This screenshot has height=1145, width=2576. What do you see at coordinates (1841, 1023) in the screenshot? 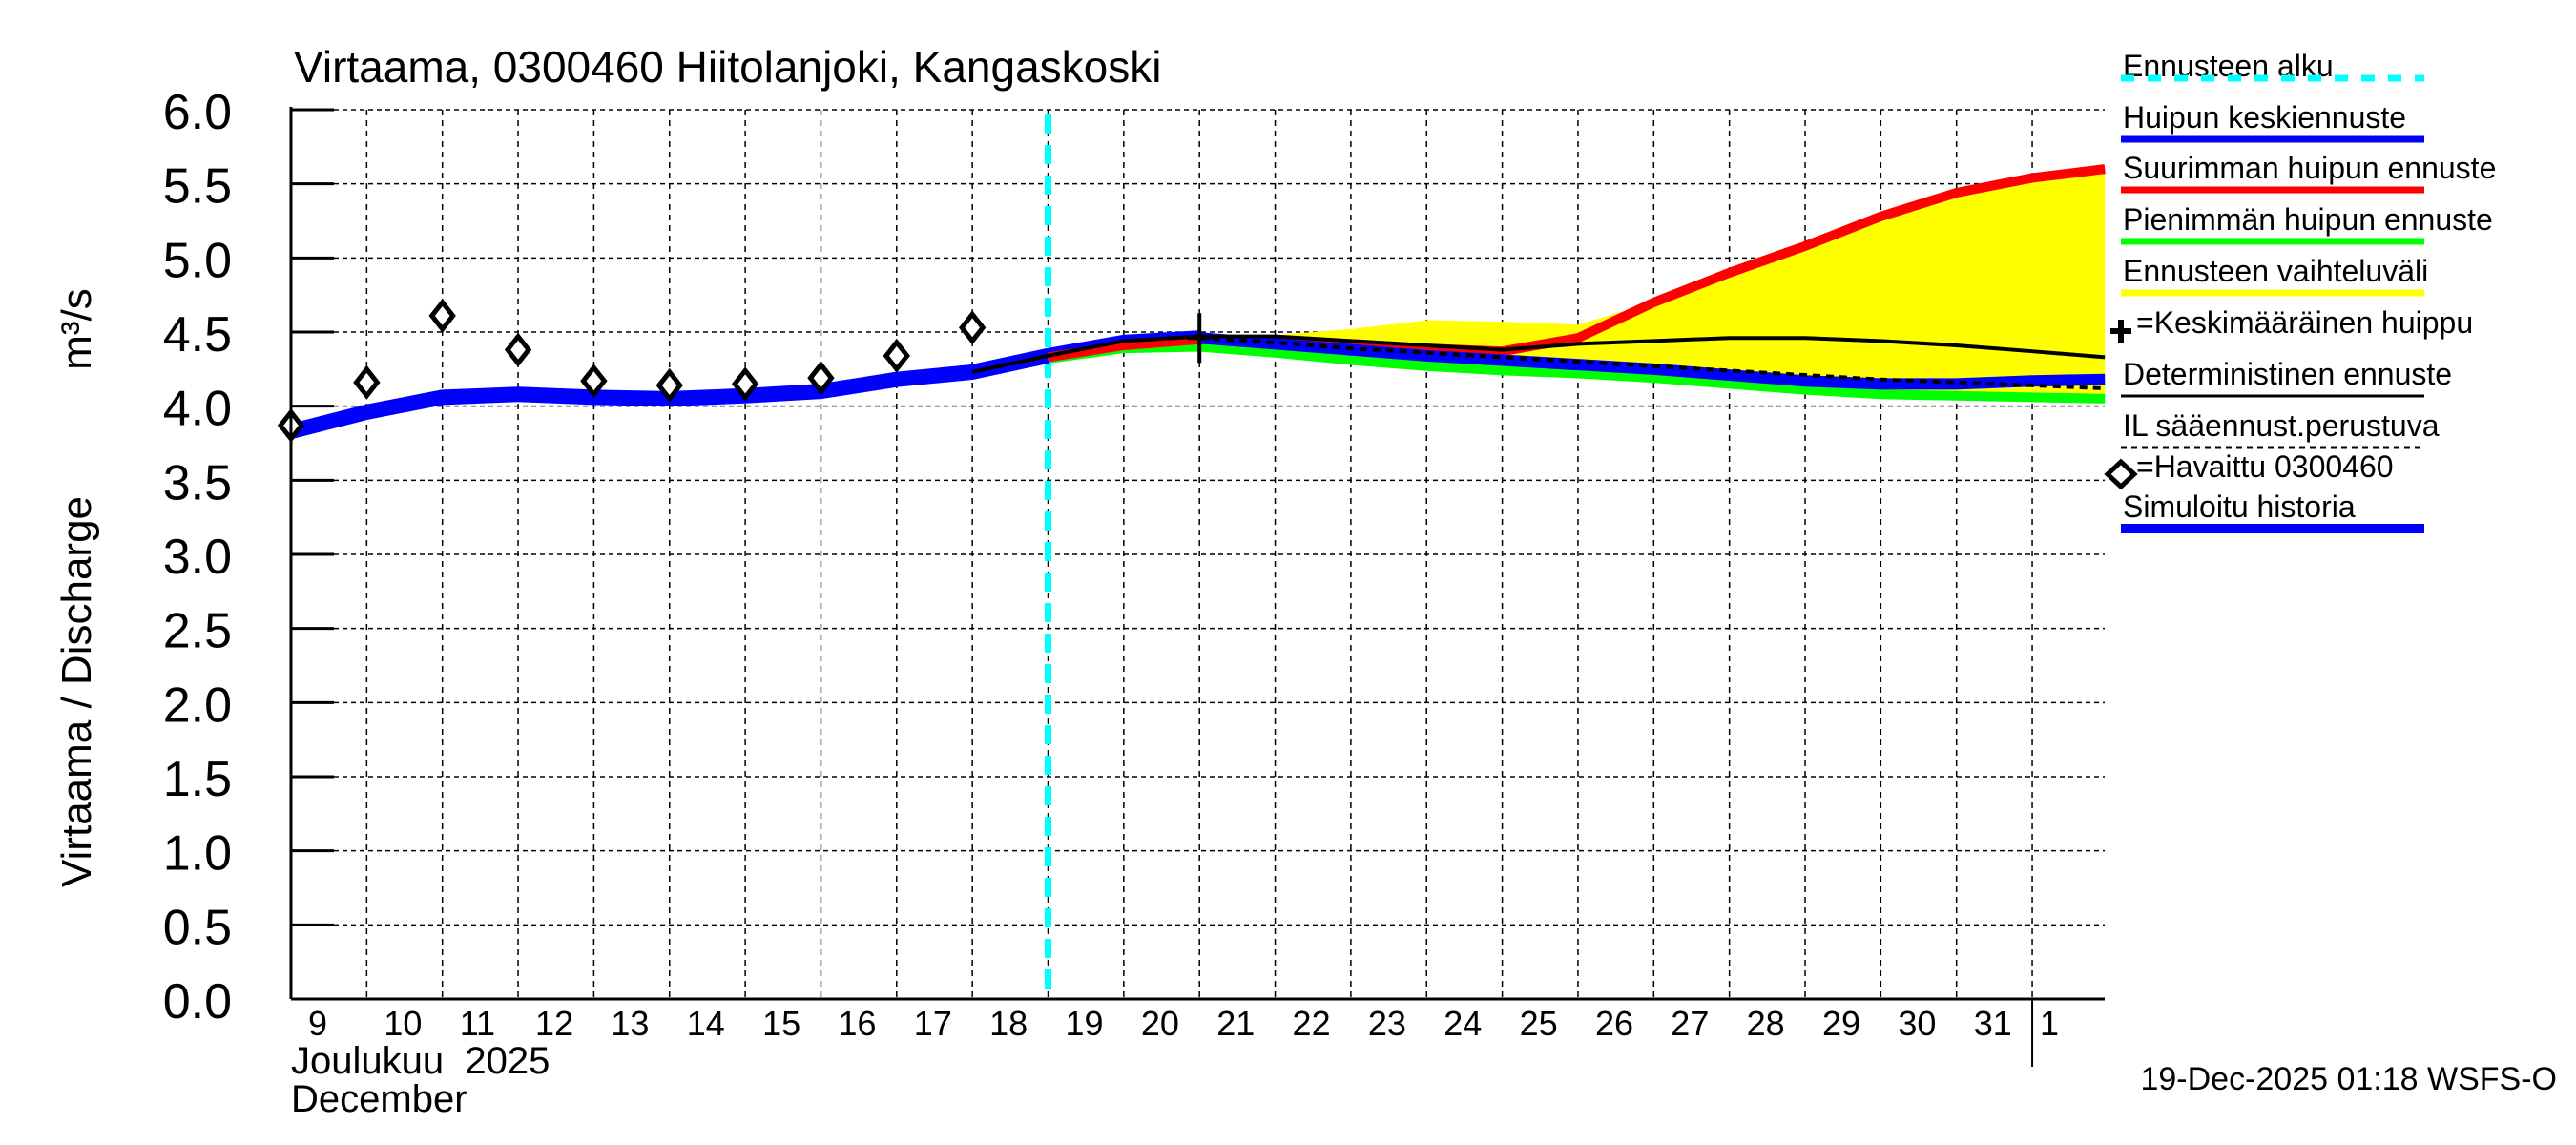
I see `x-tick-label: 29` at bounding box center [1841, 1023].